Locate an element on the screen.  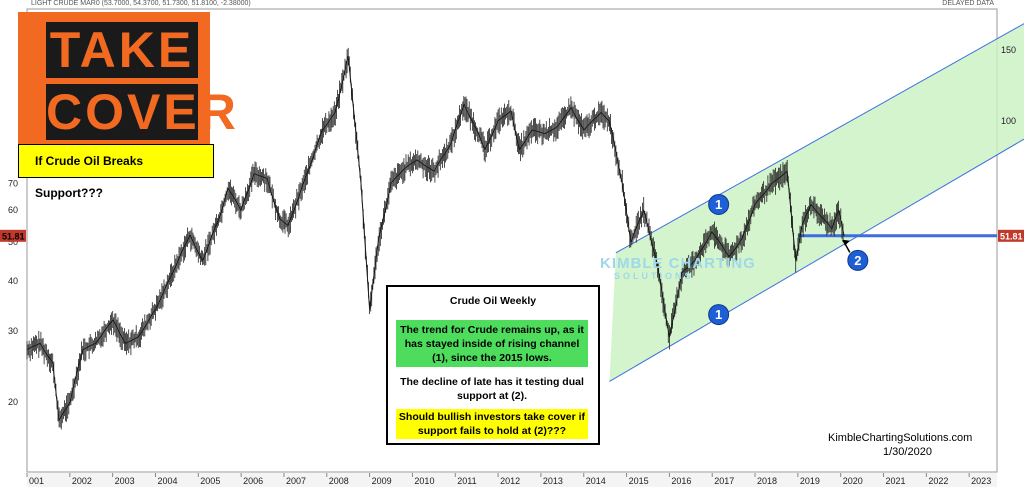
y-tick-label-left: 70 is located at coordinates (13, 183).